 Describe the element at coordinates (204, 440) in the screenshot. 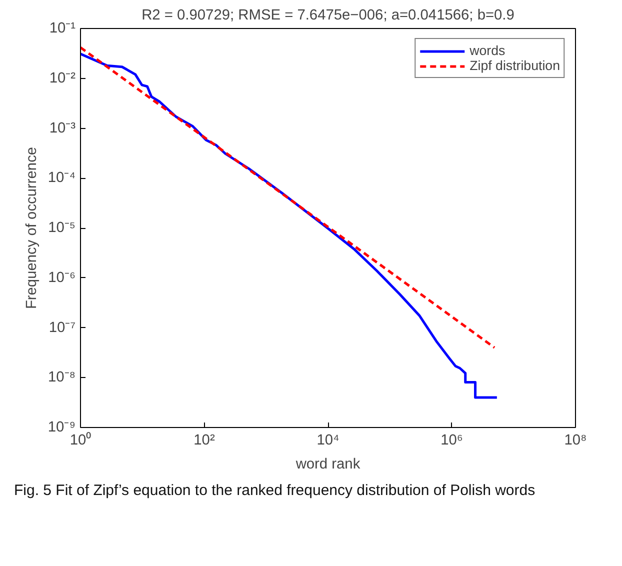

I see `x-tick-label: 10²` at that location.